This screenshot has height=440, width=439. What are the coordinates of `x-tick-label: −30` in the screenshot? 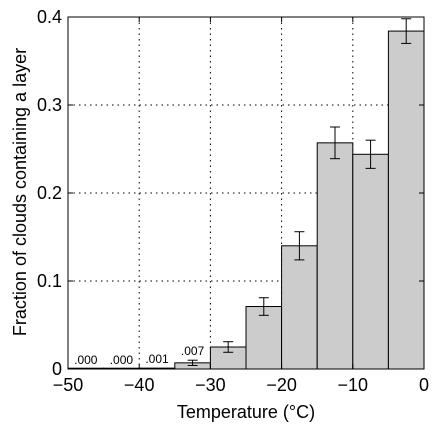 It's located at (210, 385).